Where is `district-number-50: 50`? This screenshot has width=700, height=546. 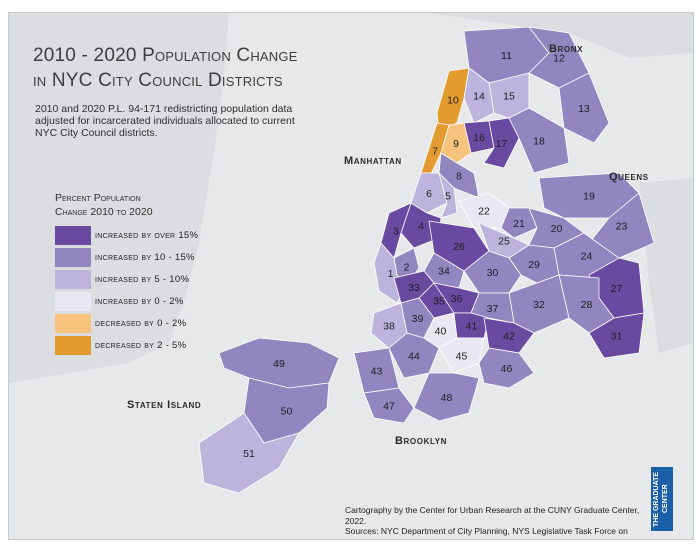
district-number-50: 50 is located at coordinates (287, 412).